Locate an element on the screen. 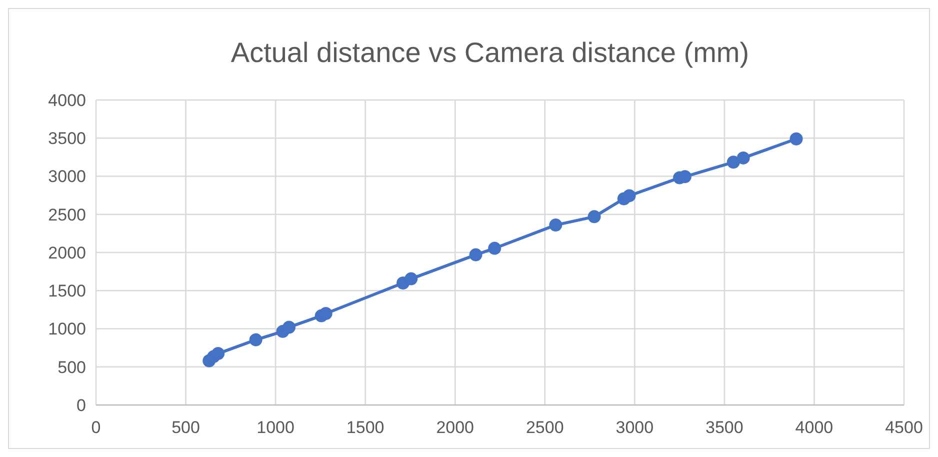 The height and width of the screenshot is (457, 938). x-tick-label: 1500 is located at coordinates (365, 427).